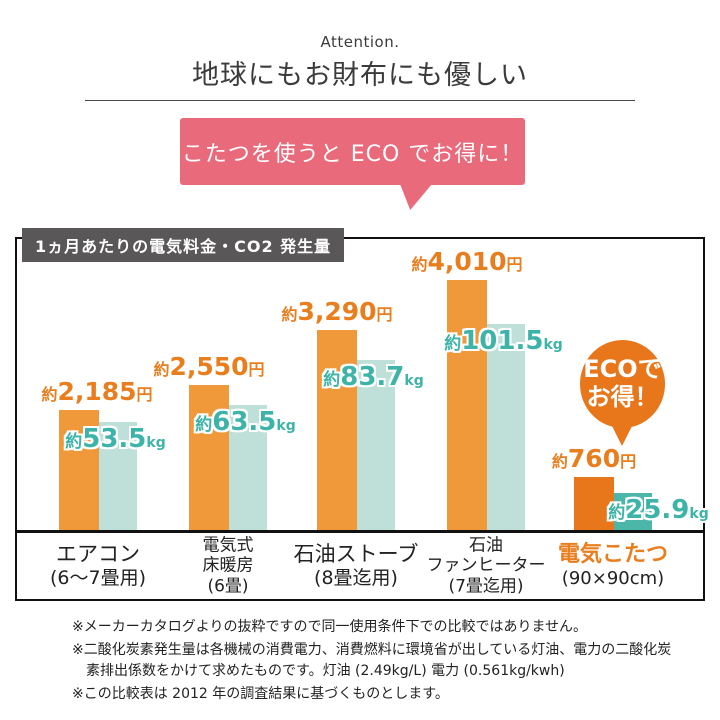 This screenshot has width=720, height=720. What do you see at coordinates (209, 366) in the screenshot?
I see `cost-value-label: 約2,550円` at bounding box center [209, 366].